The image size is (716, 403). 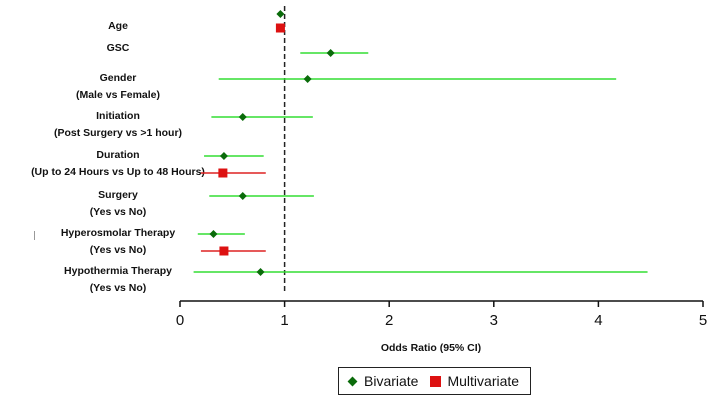 I want to click on legend: Bivariate Multivariate, so click(x=434, y=381).